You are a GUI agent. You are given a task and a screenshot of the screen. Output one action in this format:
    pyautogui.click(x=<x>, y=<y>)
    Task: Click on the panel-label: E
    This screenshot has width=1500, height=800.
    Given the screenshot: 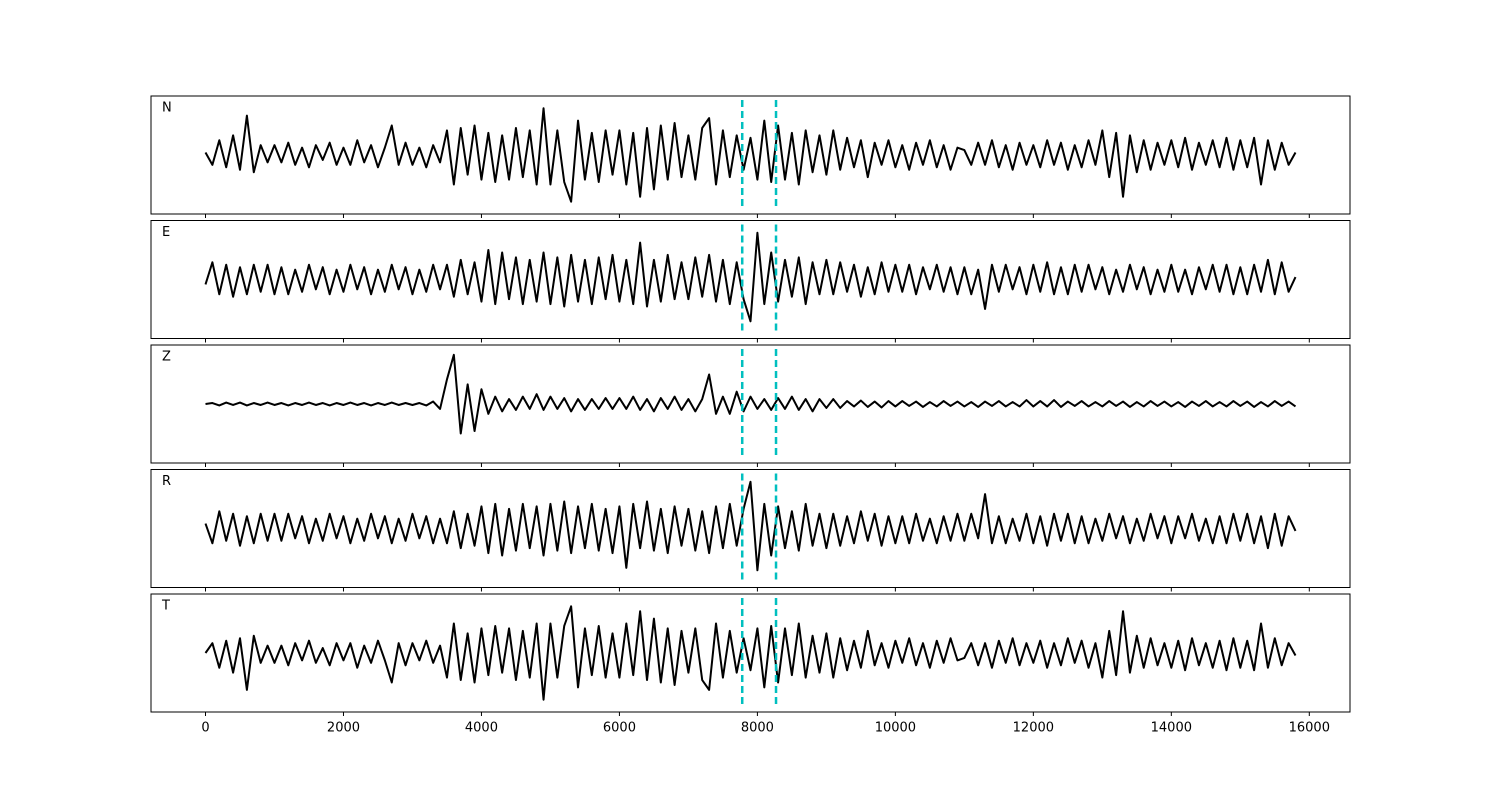 What is the action you would take?
    pyautogui.click(x=166, y=232)
    